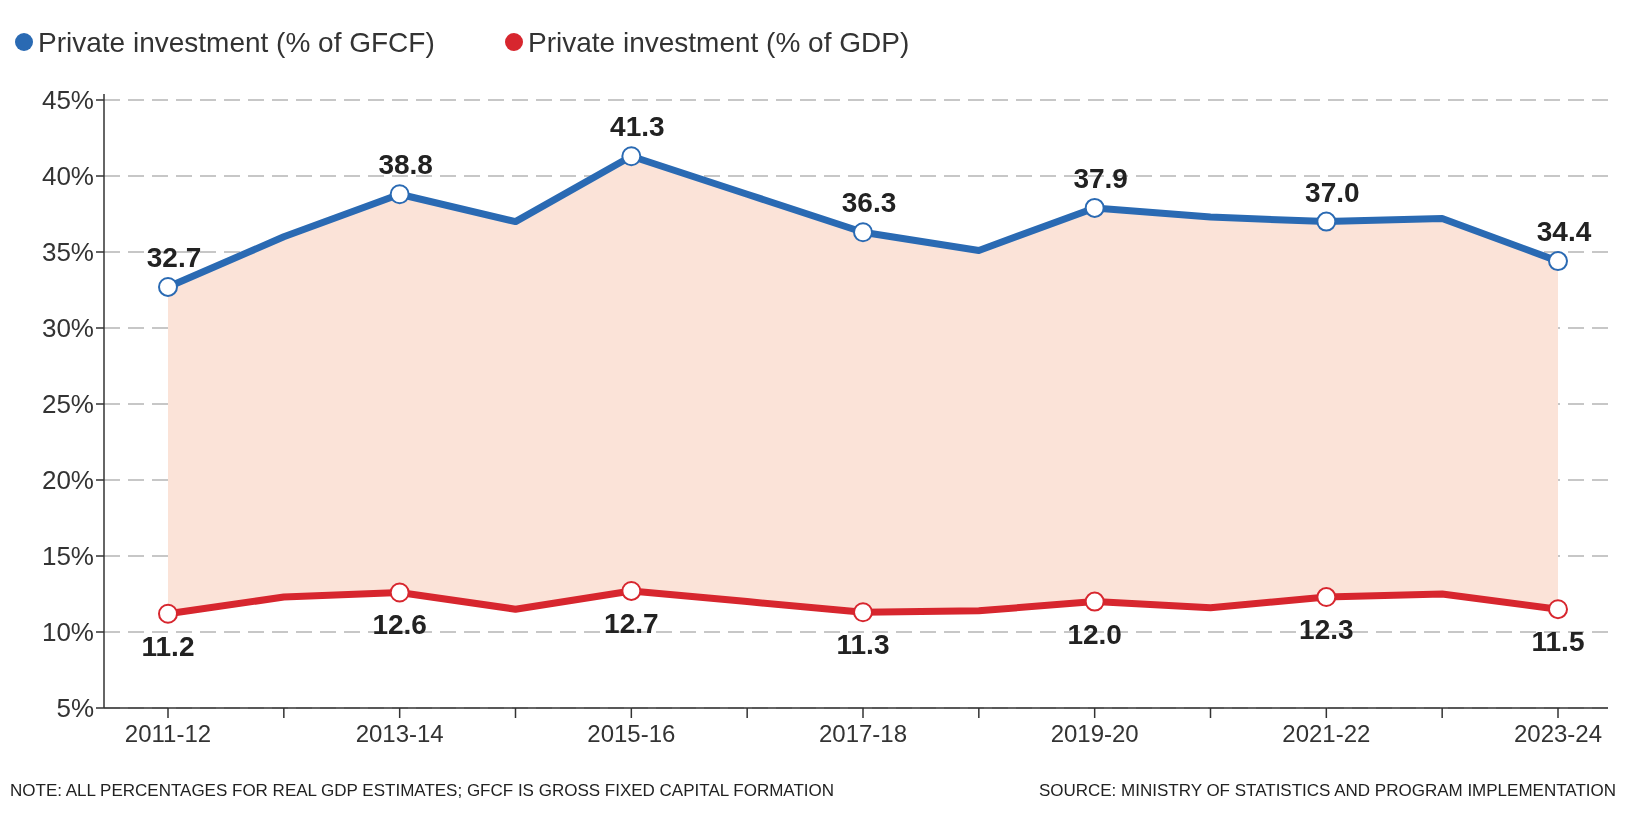 The image size is (1626, 817). What do you see at coordinates (863, 733) in the screenshot?
I see `x-tick-label: 2017-18` at bounding box center [863, 733].